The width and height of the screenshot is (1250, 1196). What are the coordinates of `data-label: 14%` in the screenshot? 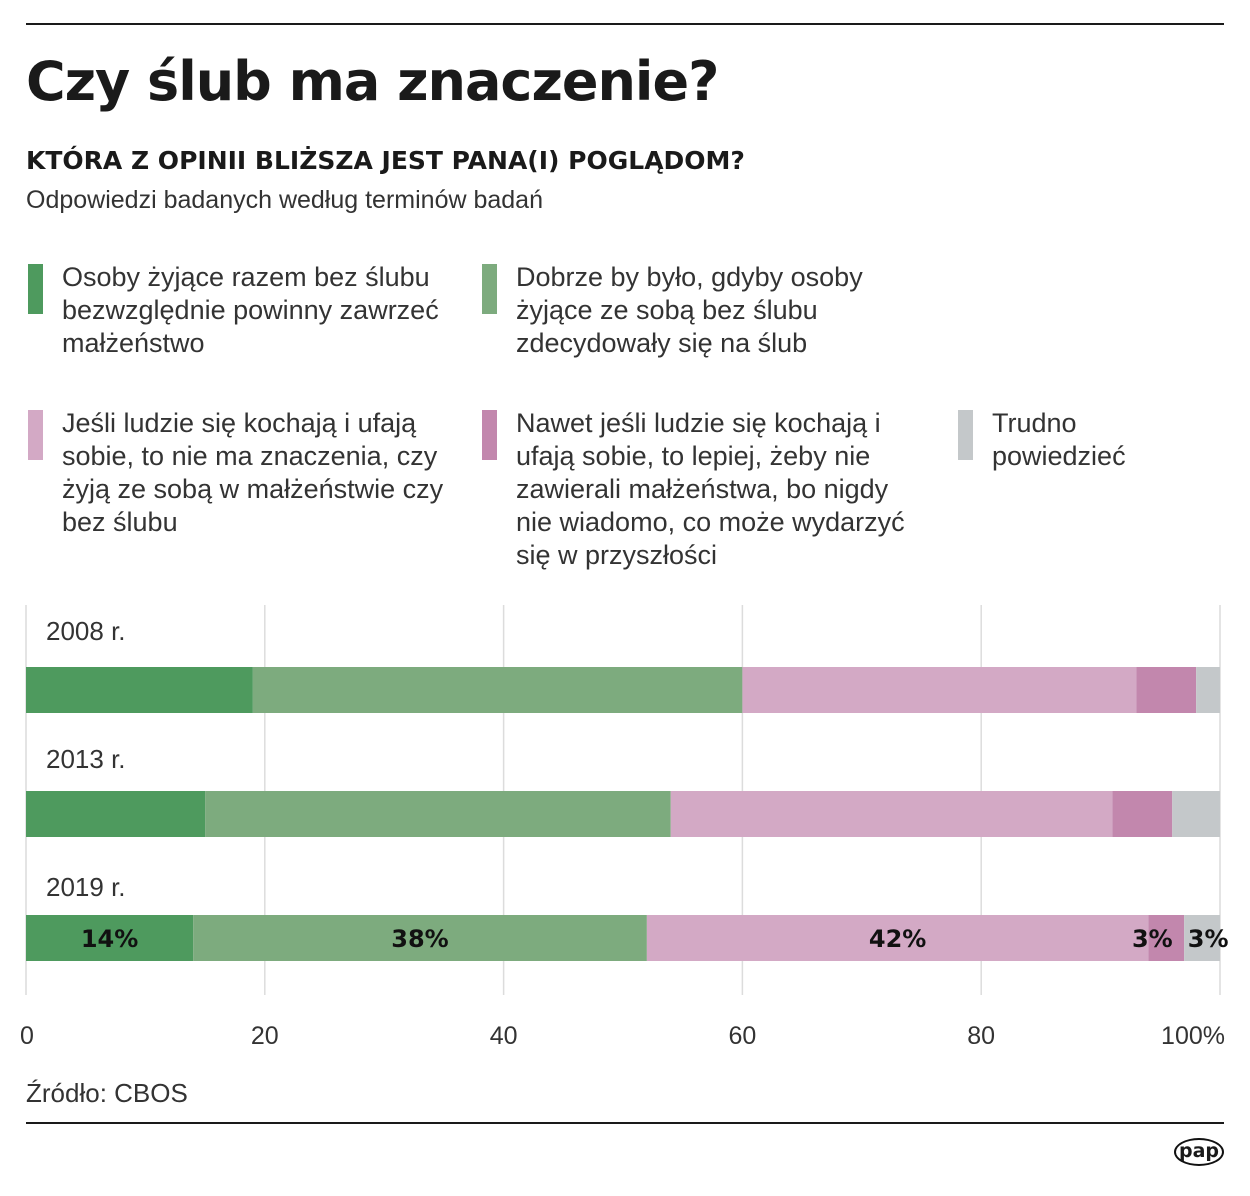 It's located at (109, 939).